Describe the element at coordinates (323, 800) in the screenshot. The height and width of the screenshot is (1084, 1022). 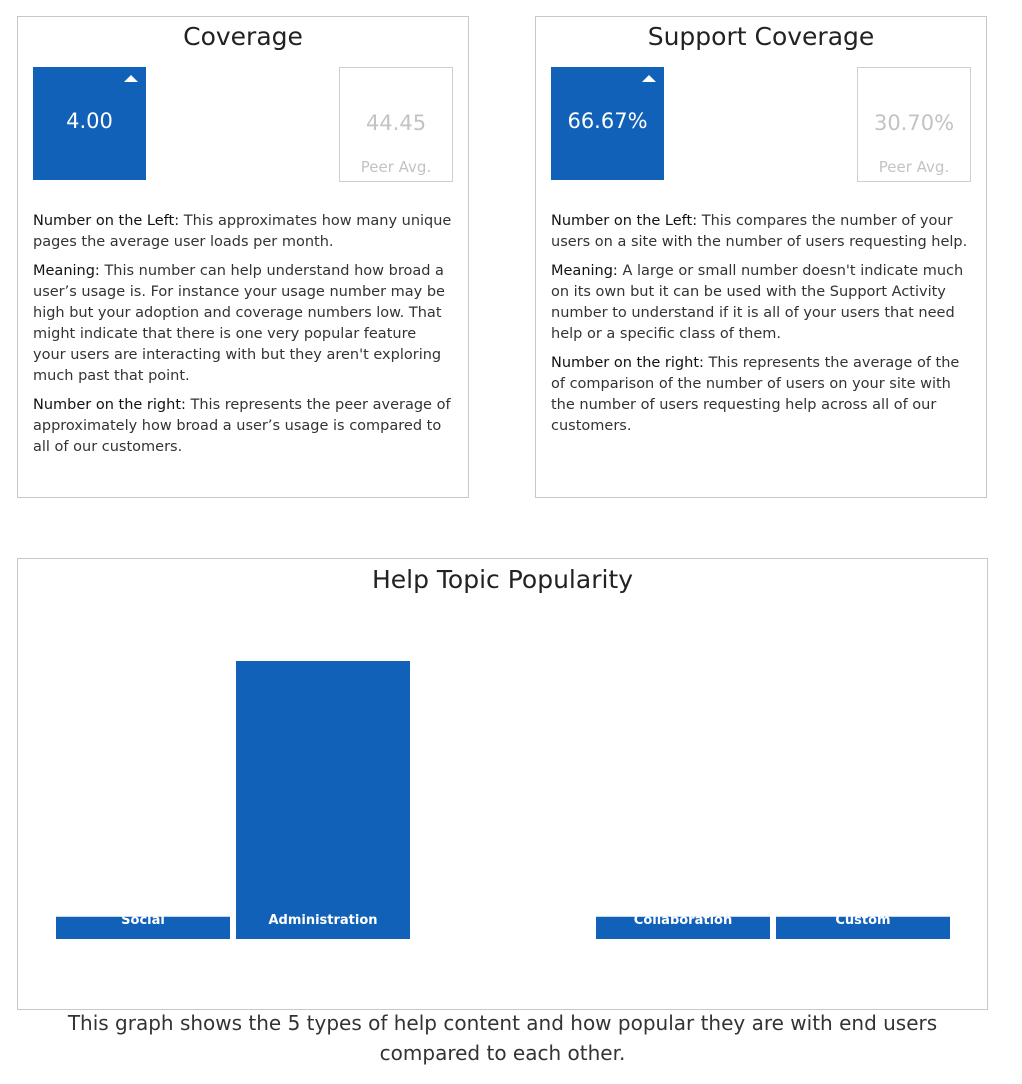
I see `bar-administration` at that location.